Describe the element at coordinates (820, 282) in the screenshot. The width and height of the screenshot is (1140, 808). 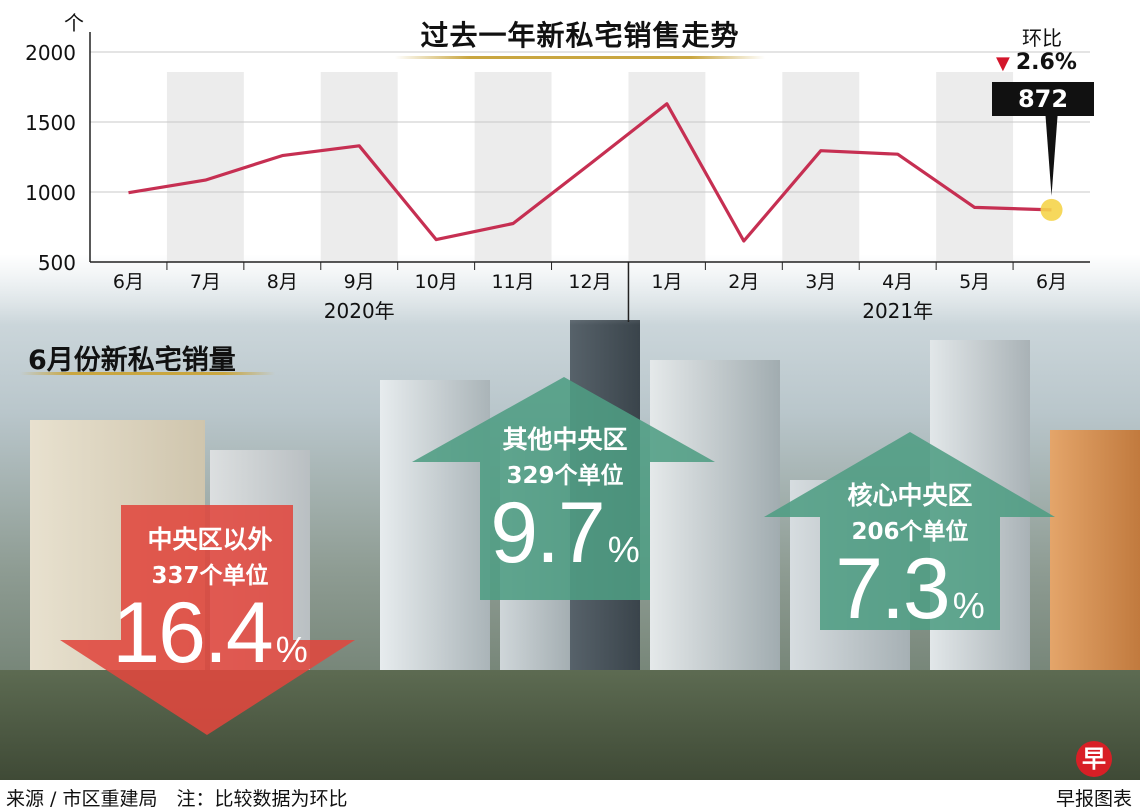
I see `x-tick-label: 3月` at that location.